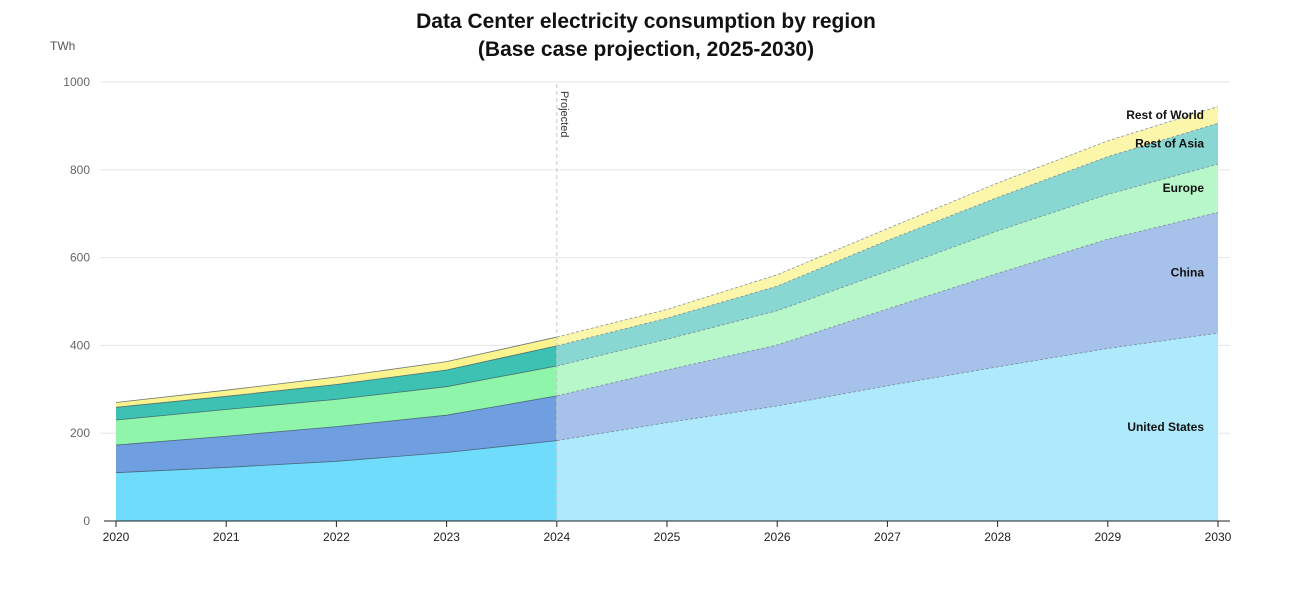 The width and height of the screenshot is (1292, 594). I want to click on x-tick-label: 2030, so click(1218, 537).